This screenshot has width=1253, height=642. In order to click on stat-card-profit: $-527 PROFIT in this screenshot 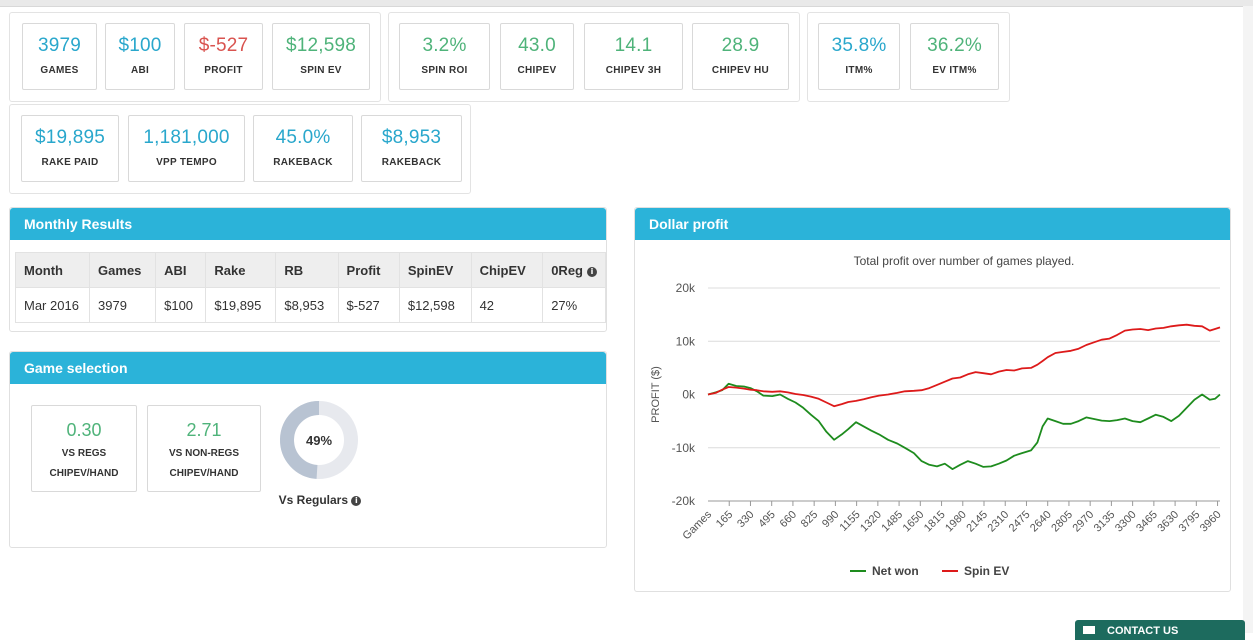, I will do `click(223, 56)`.